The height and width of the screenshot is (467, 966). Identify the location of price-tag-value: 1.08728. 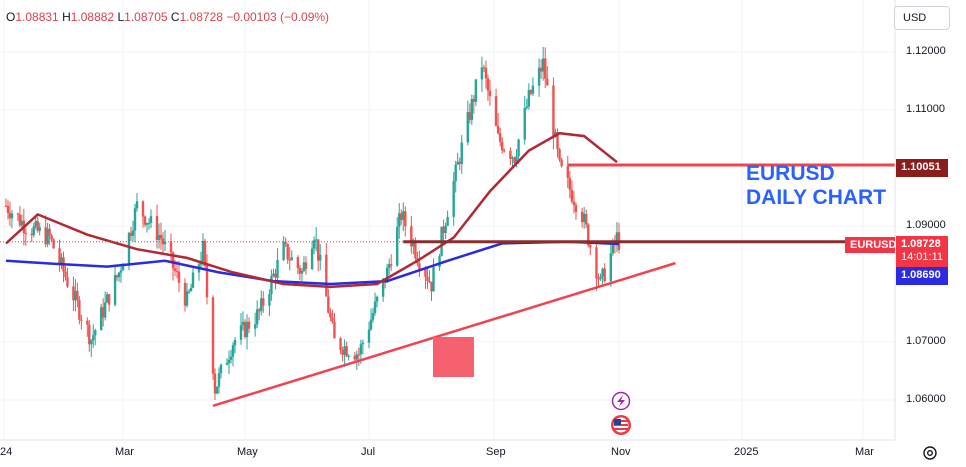
(921, 244).